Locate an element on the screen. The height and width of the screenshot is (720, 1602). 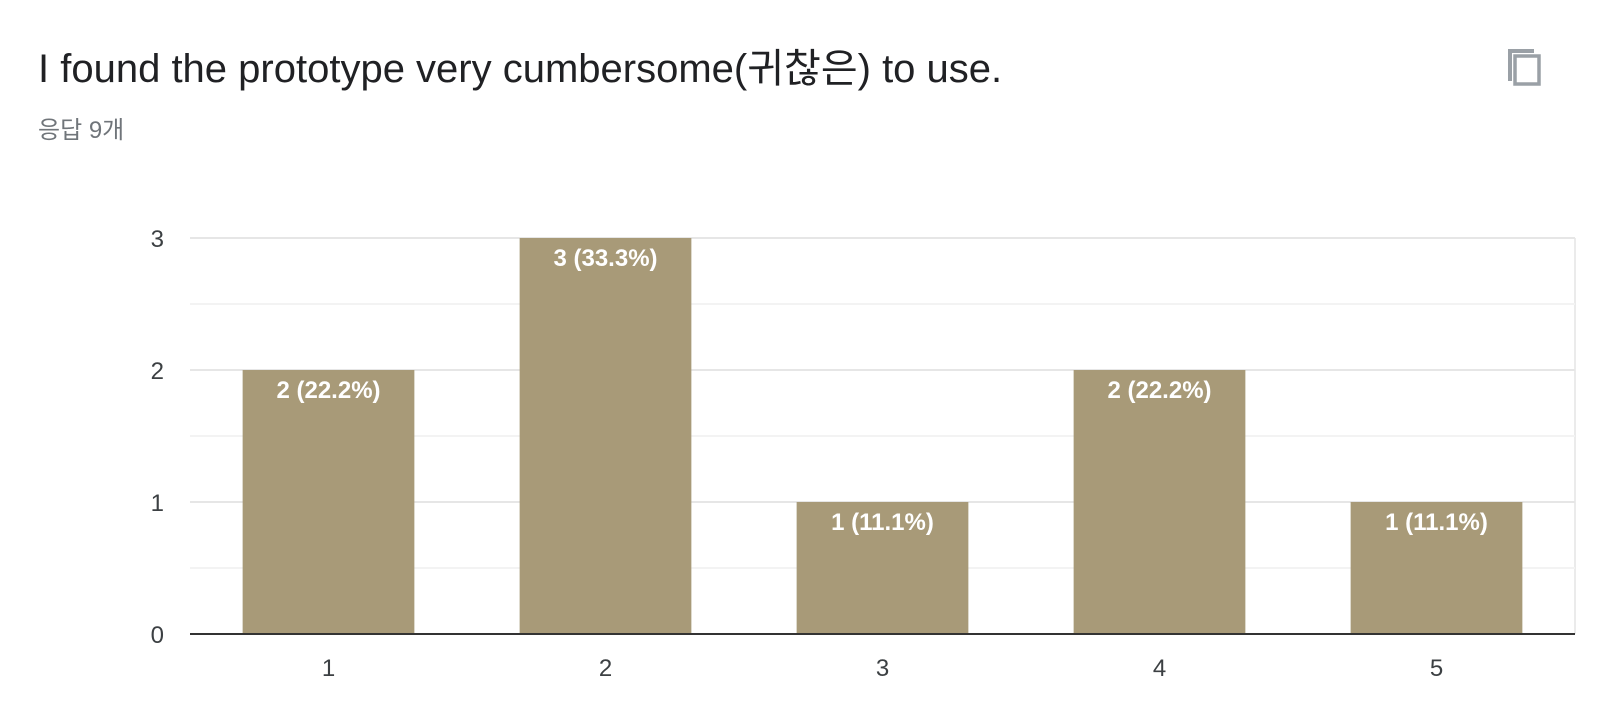
x-tick-label: 3 is located at coordinates (882, 668).